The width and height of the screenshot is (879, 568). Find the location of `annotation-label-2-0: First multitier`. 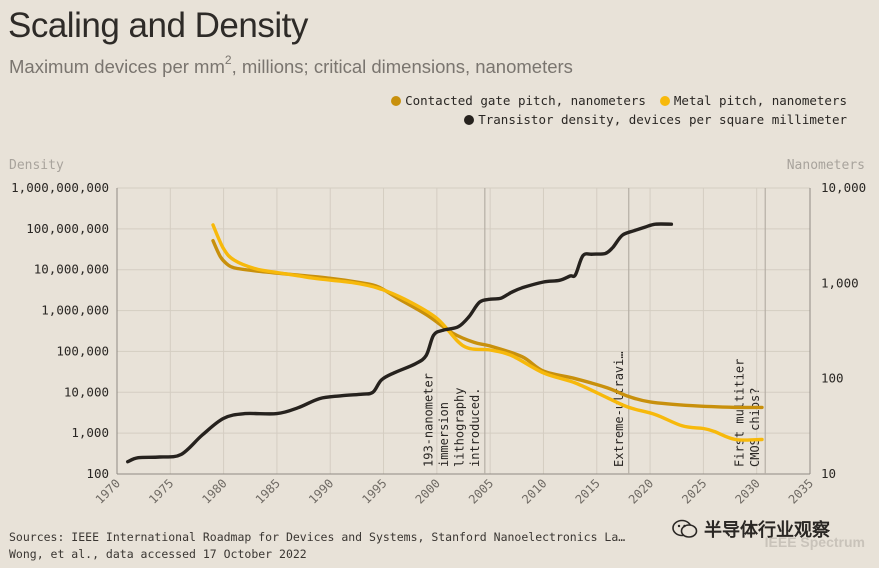

annotation-label-2-0: First multitier is located at coordinates (740, 413).